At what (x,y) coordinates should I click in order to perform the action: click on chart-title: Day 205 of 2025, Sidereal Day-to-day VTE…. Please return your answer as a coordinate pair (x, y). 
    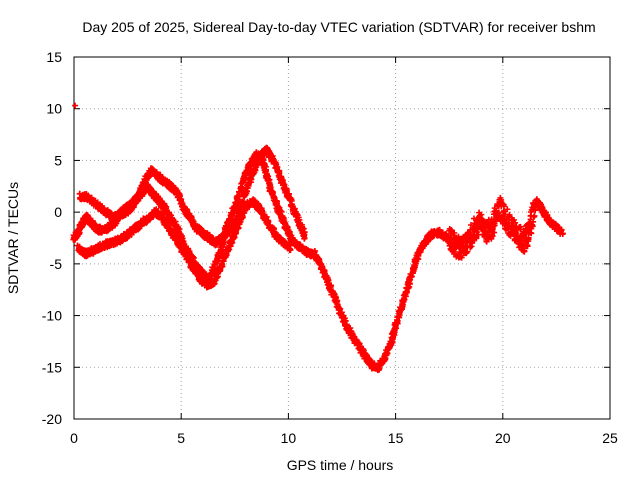
    Looking at the image, I should click on (338, 27).